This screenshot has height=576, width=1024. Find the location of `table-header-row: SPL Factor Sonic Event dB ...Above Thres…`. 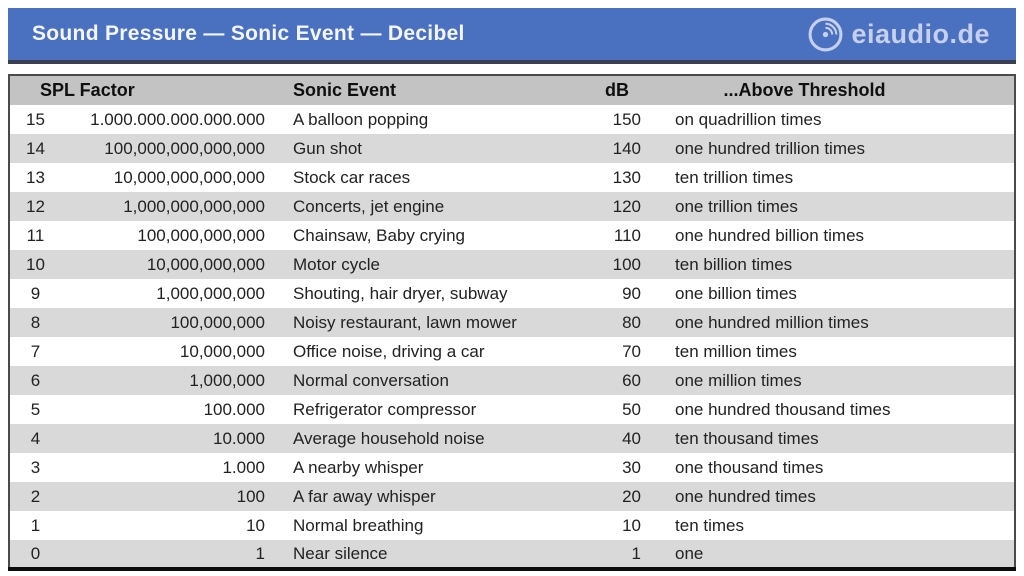

table-header-row: SPL Factor Sonic Event dB ...Above Thres… is located at coordinates (512, 90).